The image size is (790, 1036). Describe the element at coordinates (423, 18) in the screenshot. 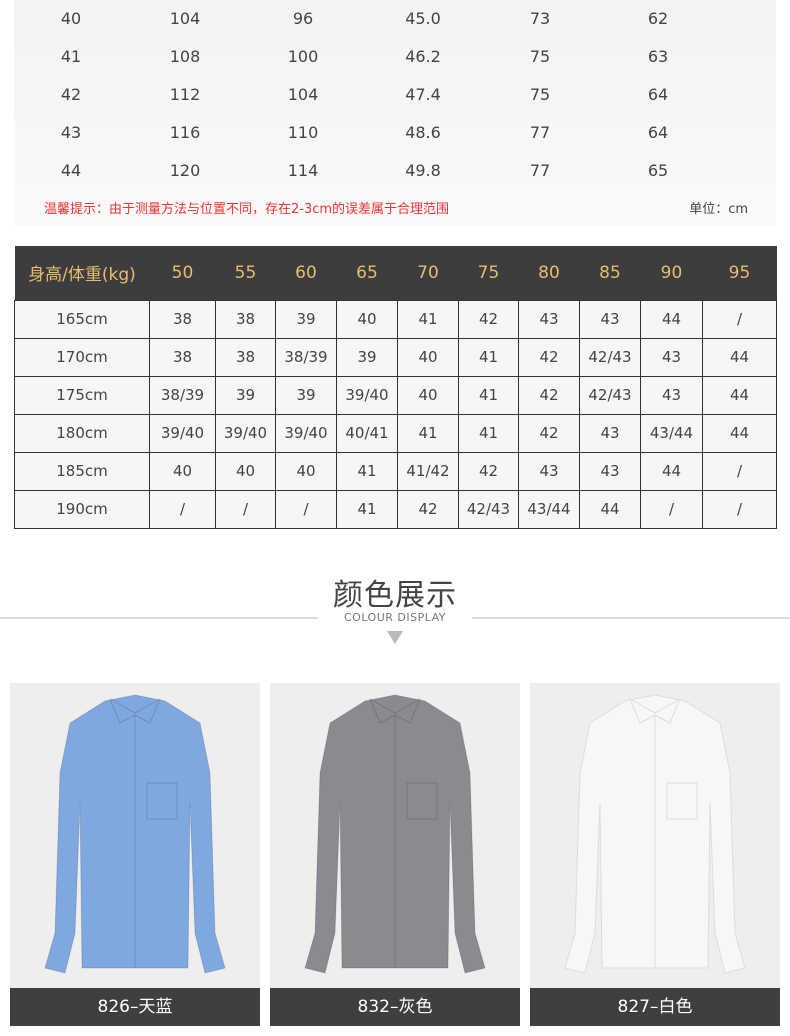

I see `table-cell: 45.0` at that location.